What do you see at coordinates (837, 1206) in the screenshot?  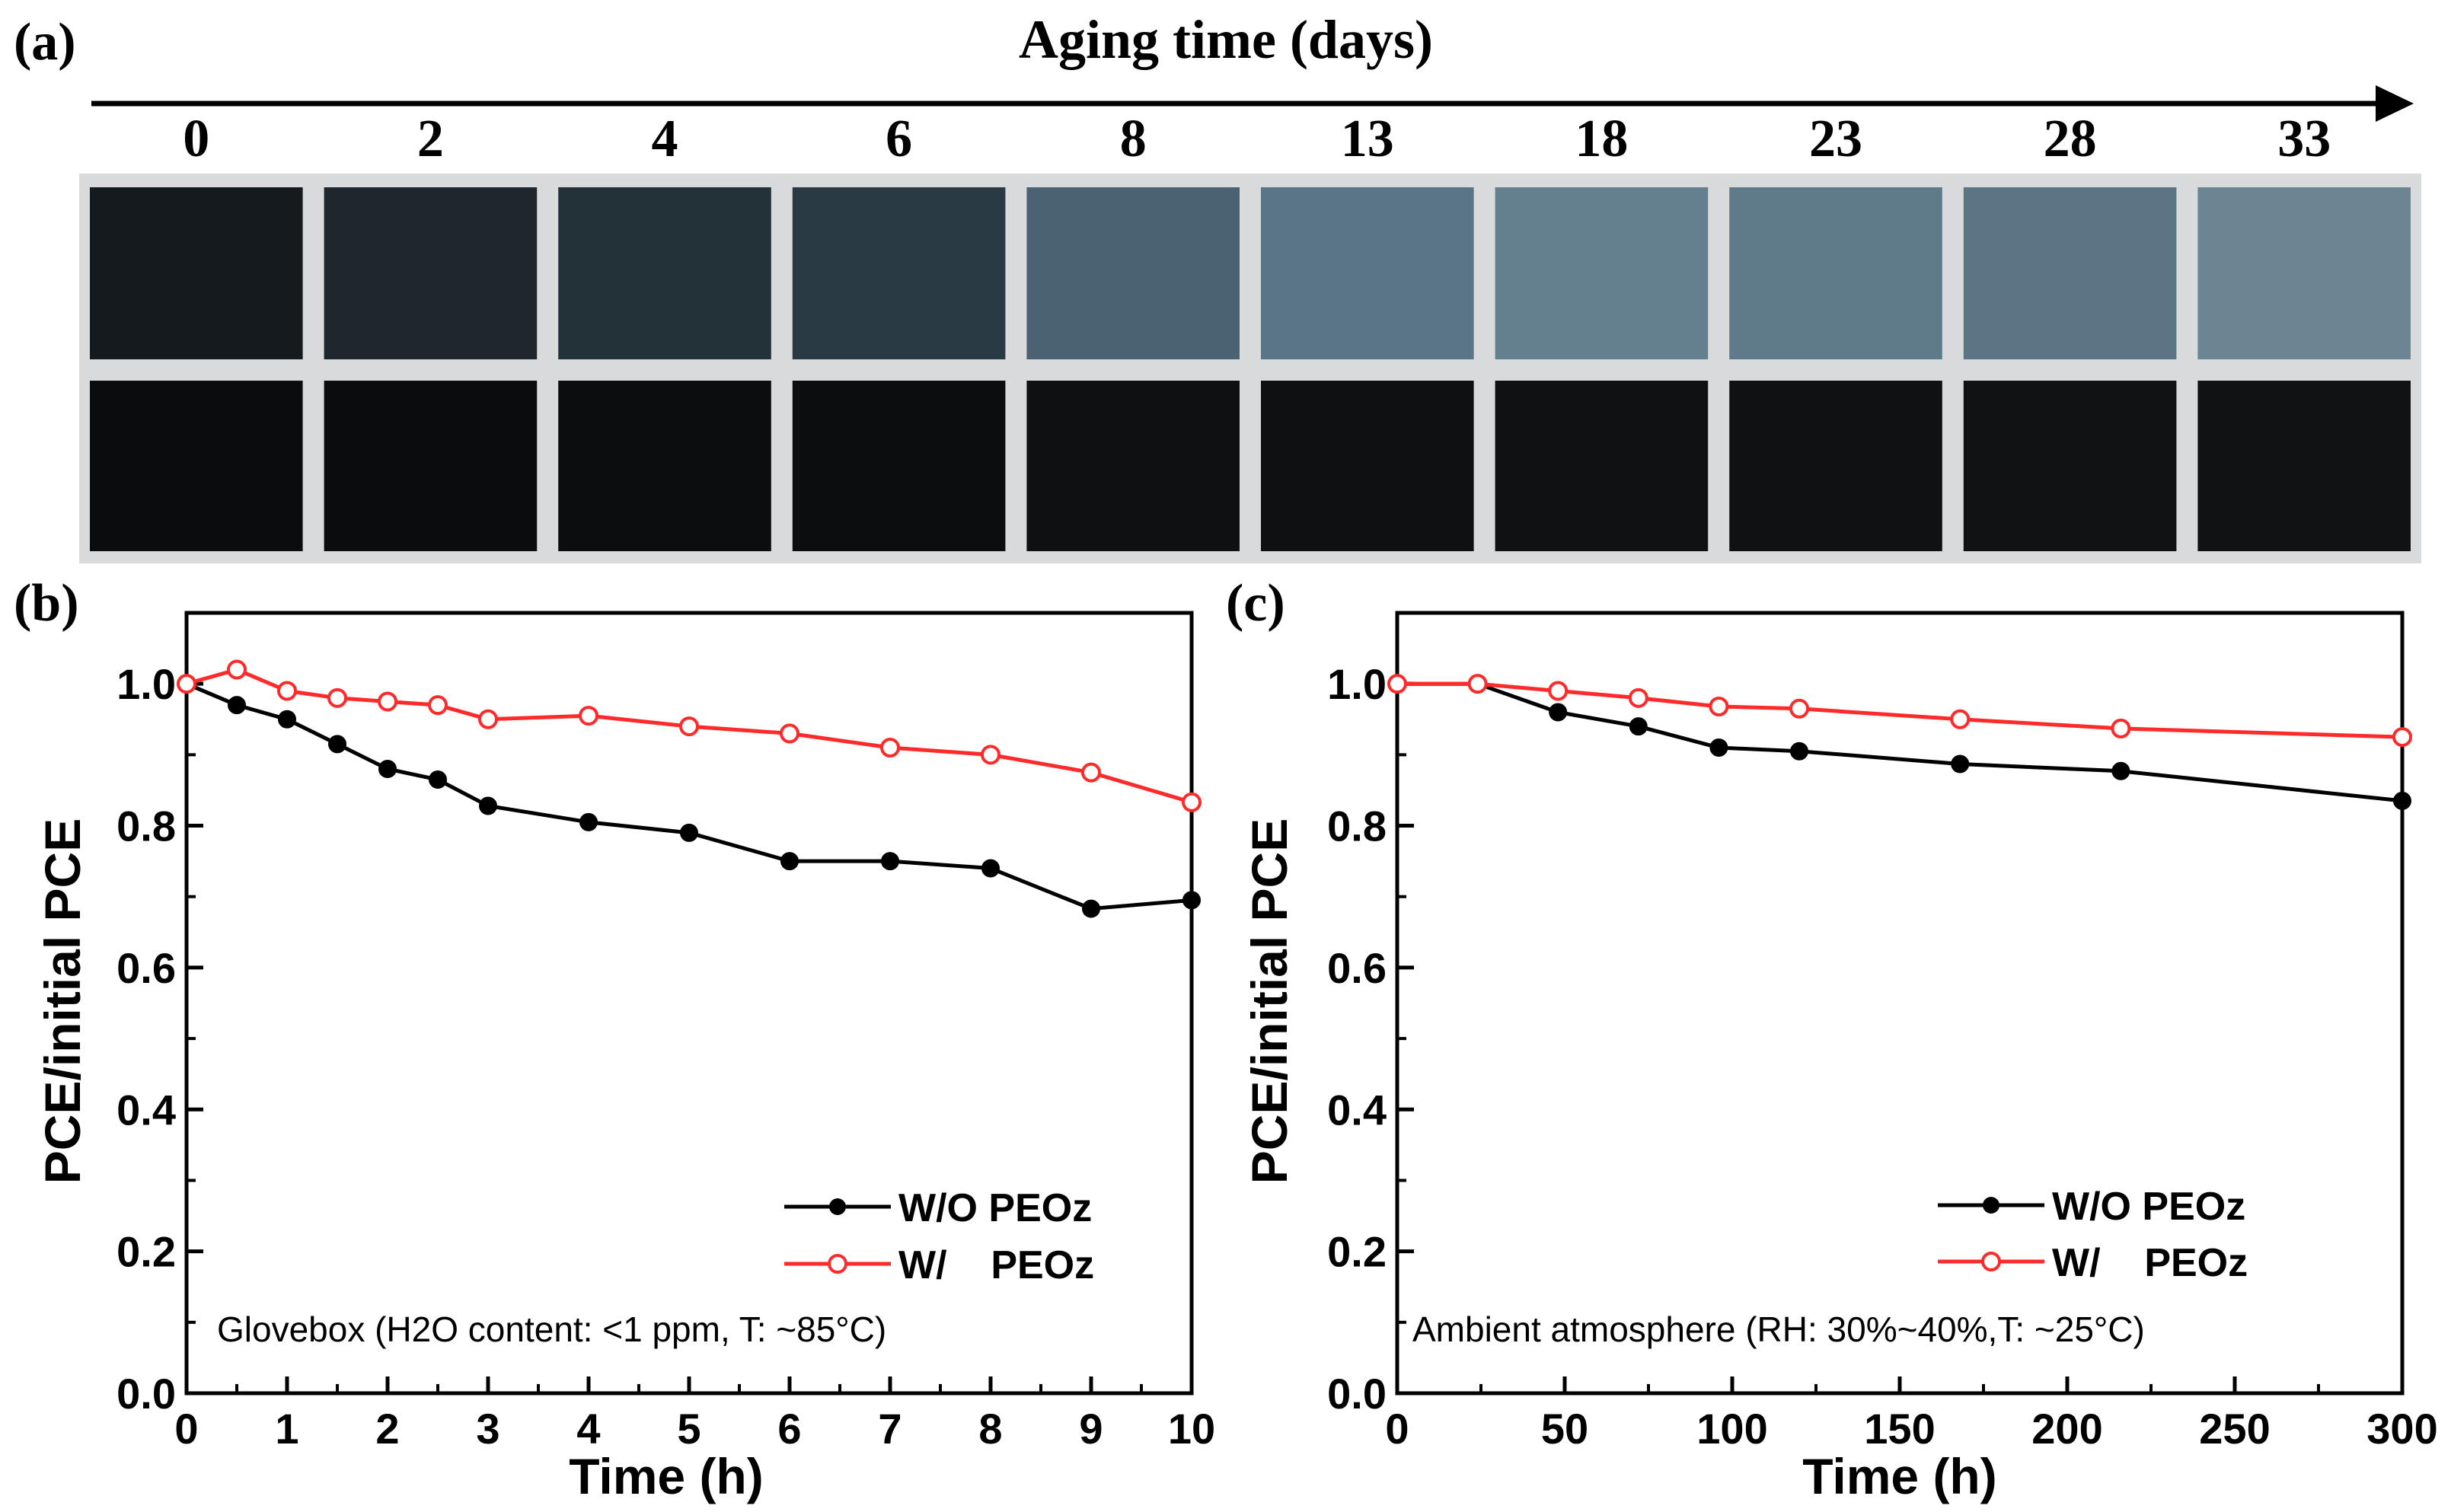 I see `panel-b-legend-marker-wo` at bounding box center [837, 1206].